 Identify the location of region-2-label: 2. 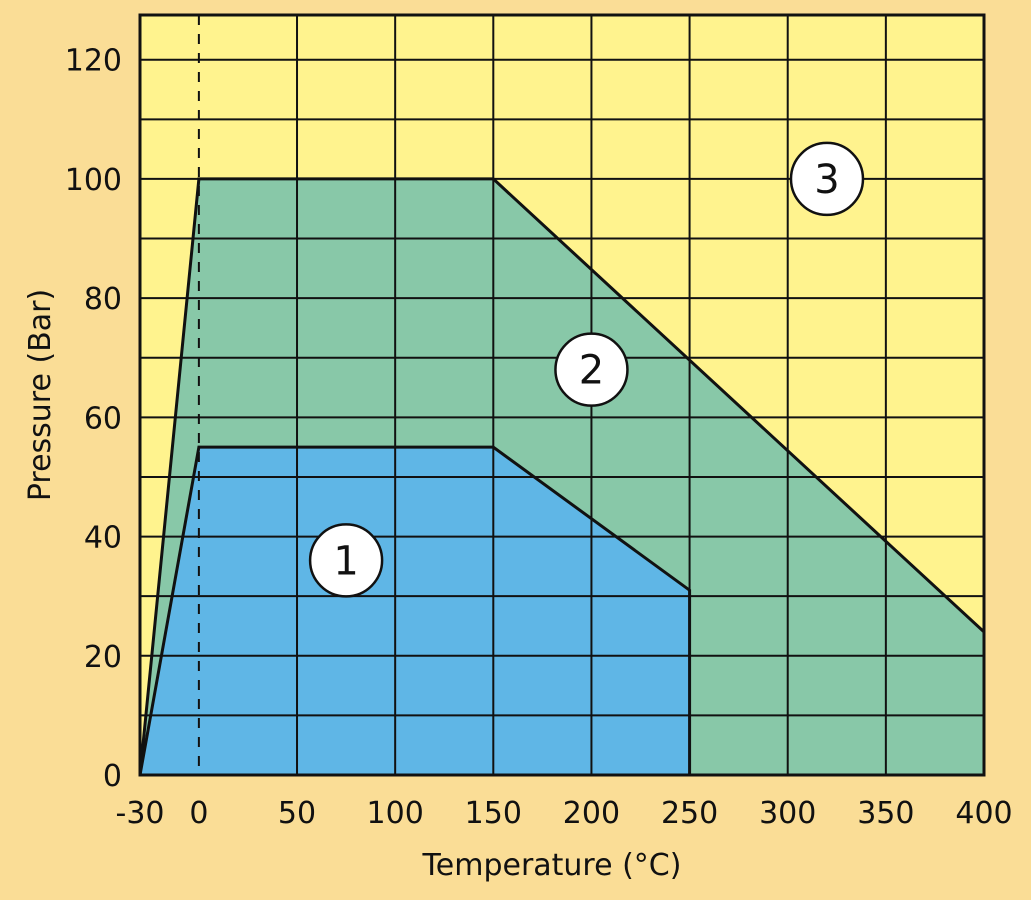
(591, 371).